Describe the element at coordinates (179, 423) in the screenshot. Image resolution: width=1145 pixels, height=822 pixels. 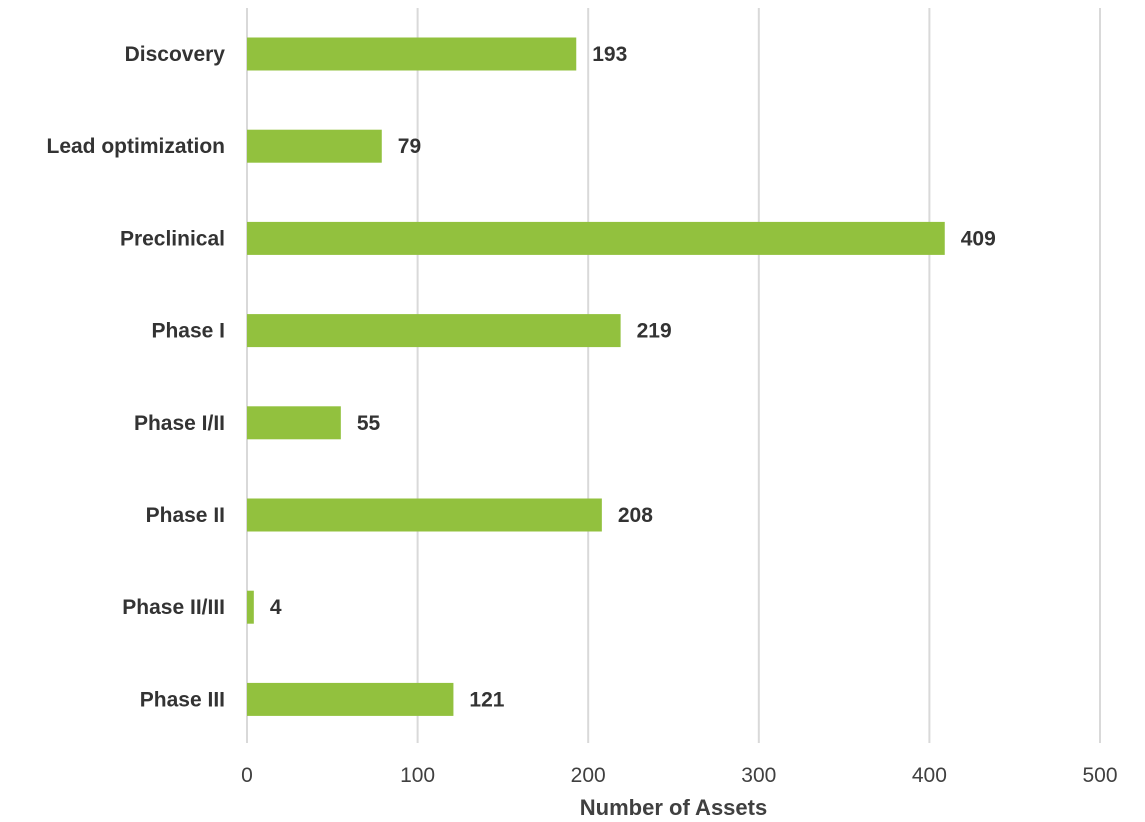
I see `category-label: Phase I/II` at that location.